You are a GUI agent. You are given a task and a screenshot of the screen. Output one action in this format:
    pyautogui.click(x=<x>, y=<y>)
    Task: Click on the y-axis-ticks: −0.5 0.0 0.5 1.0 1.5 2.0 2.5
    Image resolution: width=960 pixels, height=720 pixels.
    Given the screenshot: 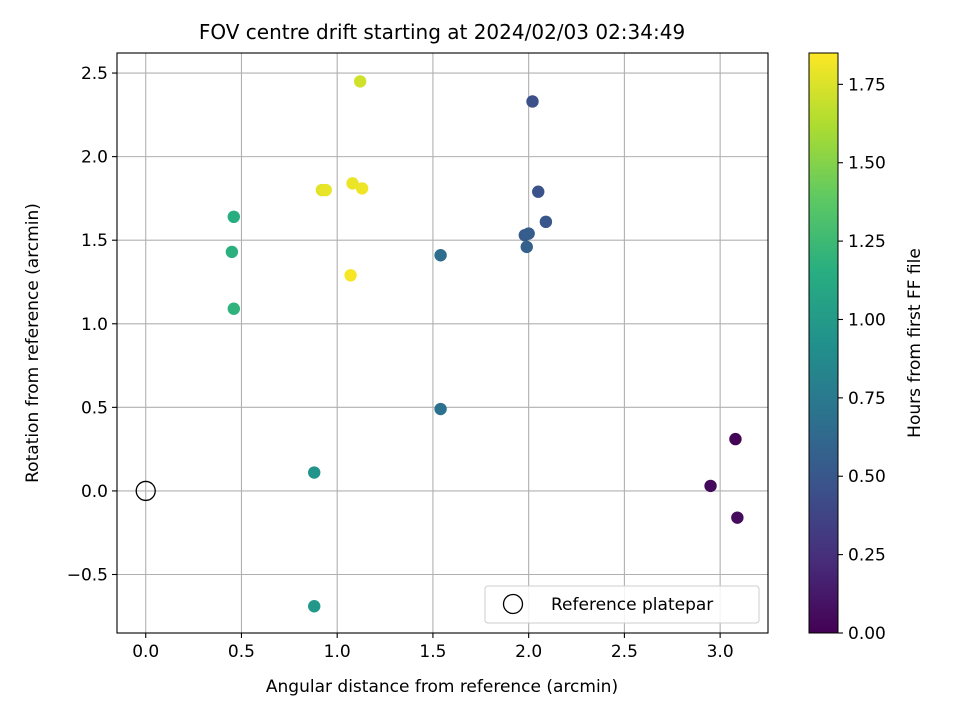 What is the action you would take?
    pyautogui.click(x=92, y=324)
    